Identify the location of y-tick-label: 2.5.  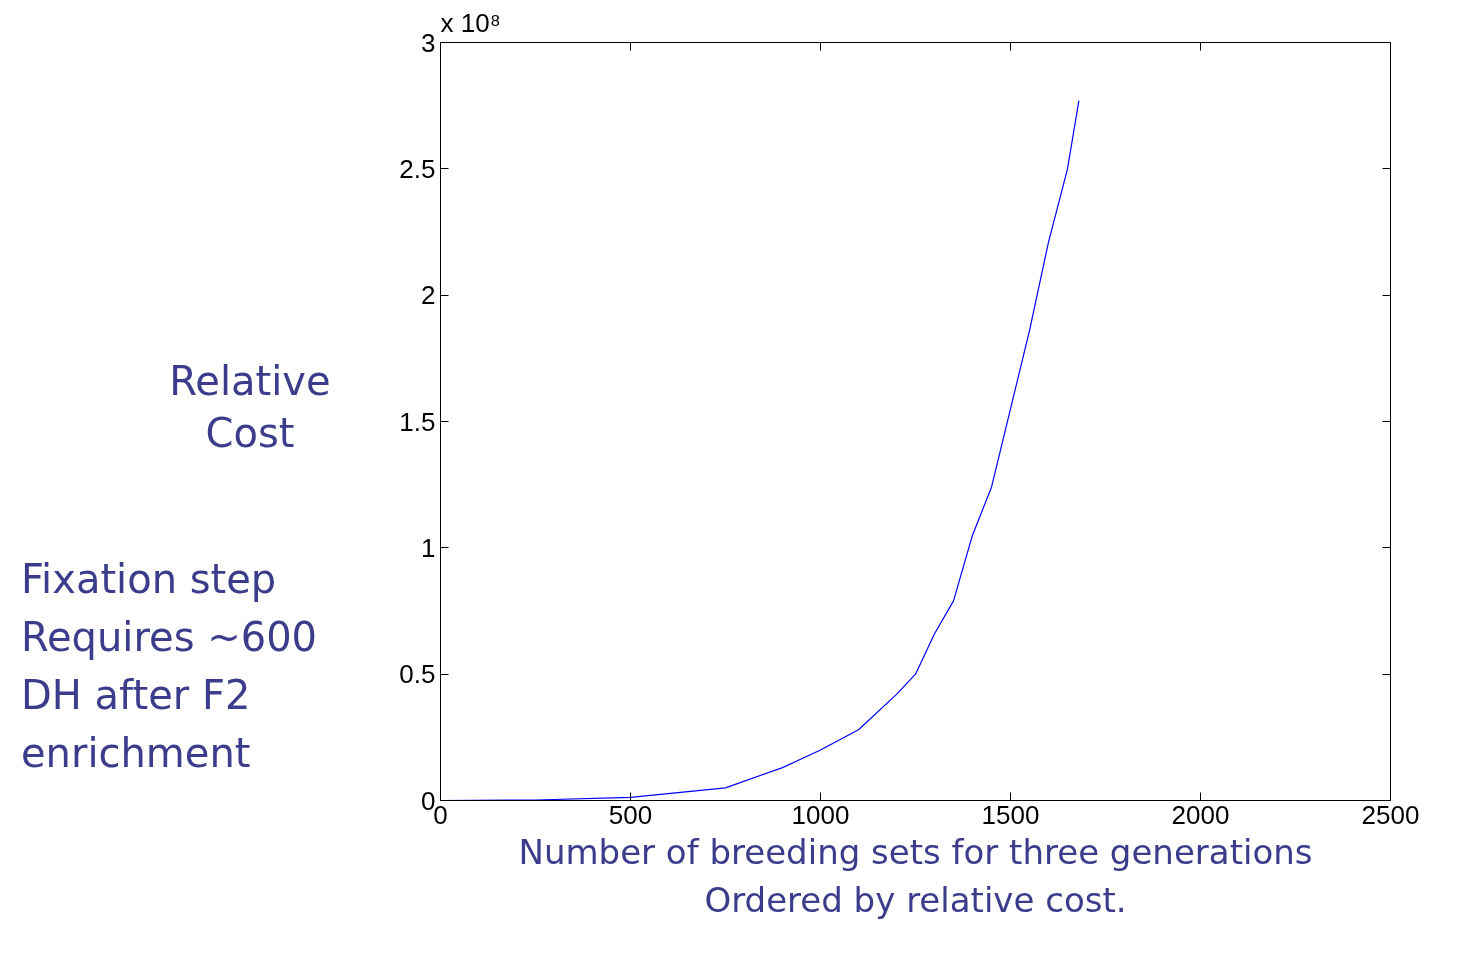
(417, 168).